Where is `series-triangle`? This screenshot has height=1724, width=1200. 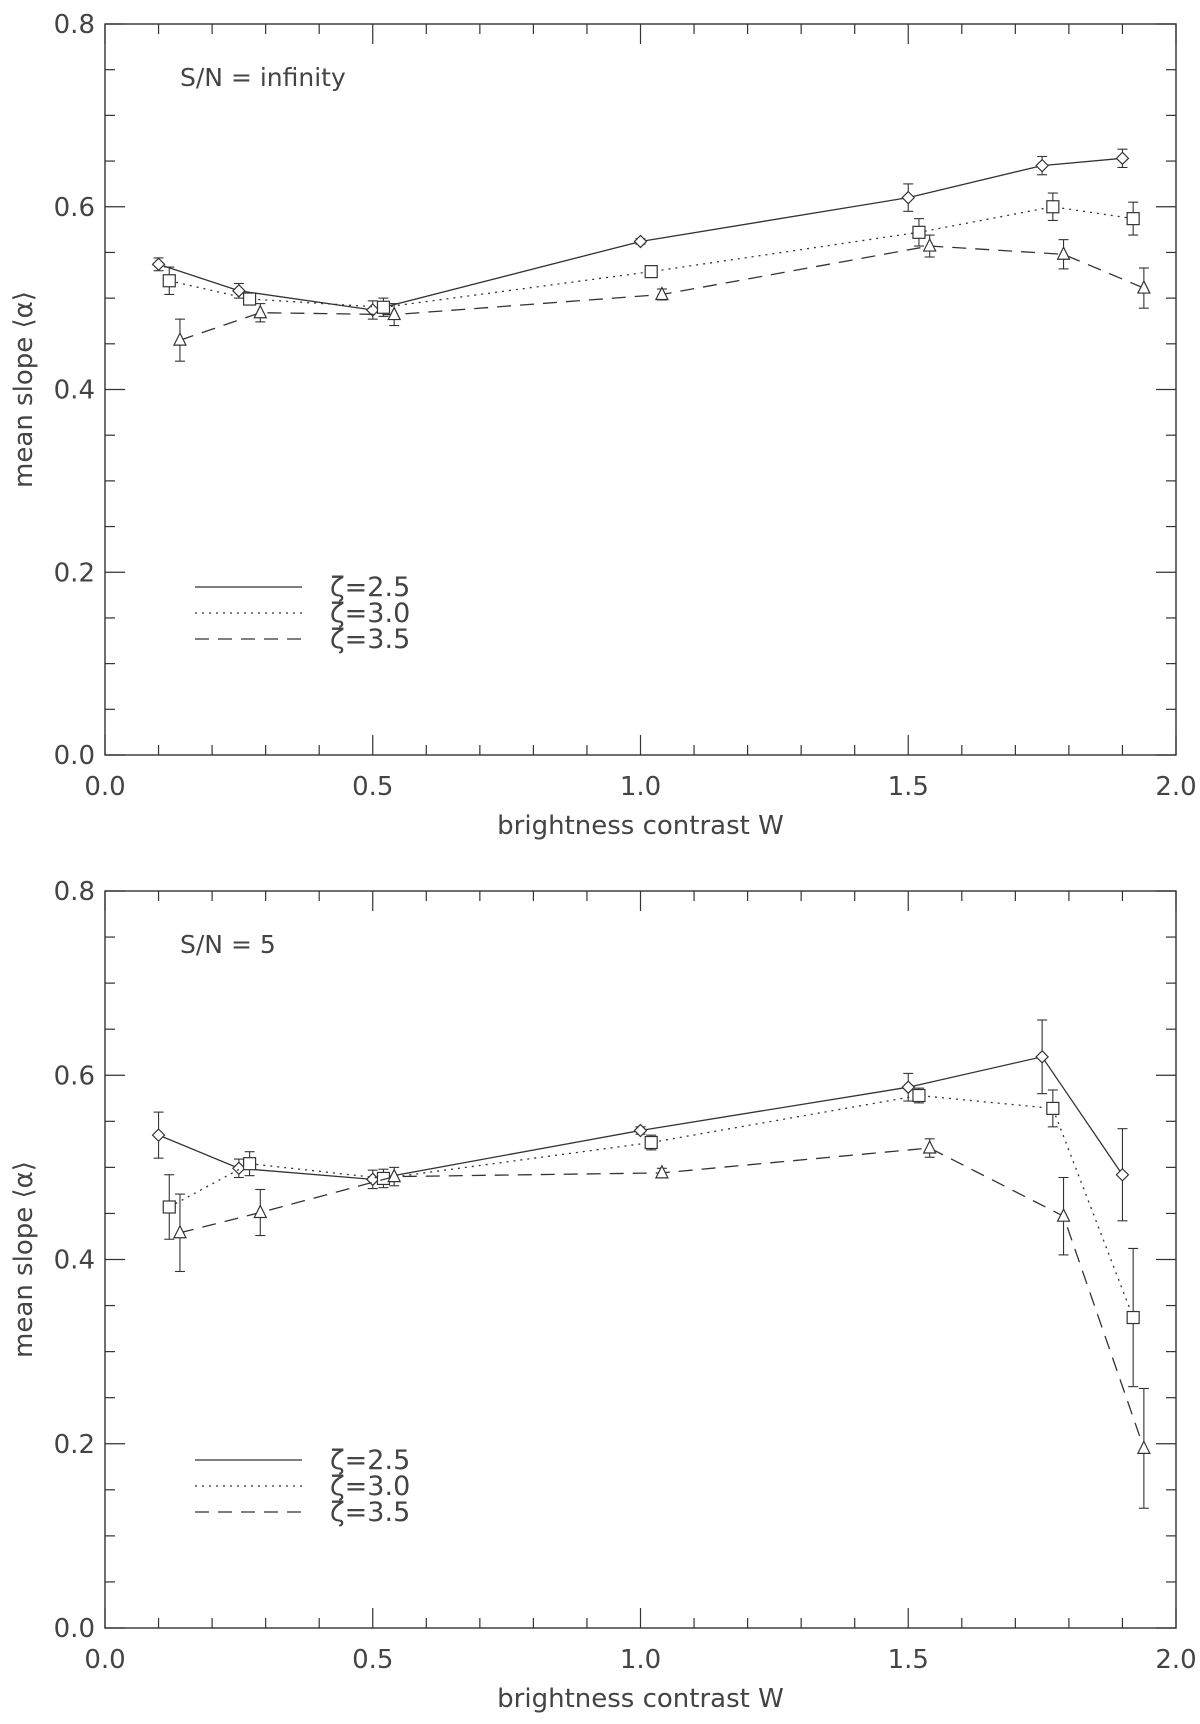
series-triangle is located at coordinates (661, 298).